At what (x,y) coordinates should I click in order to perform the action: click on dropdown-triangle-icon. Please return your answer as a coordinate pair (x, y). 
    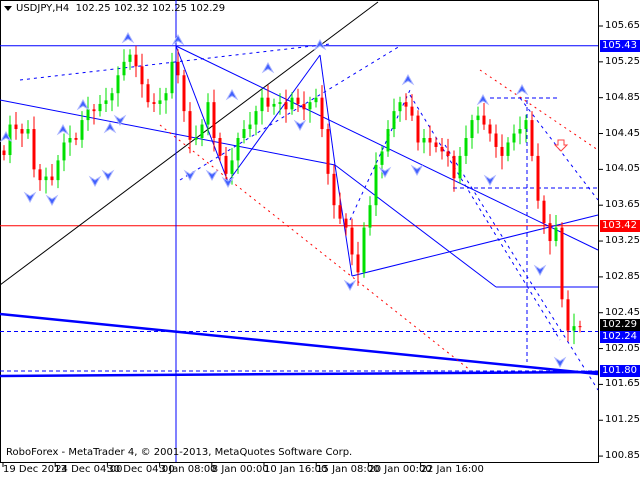
    Looking at the image, I should click on (8, 8).